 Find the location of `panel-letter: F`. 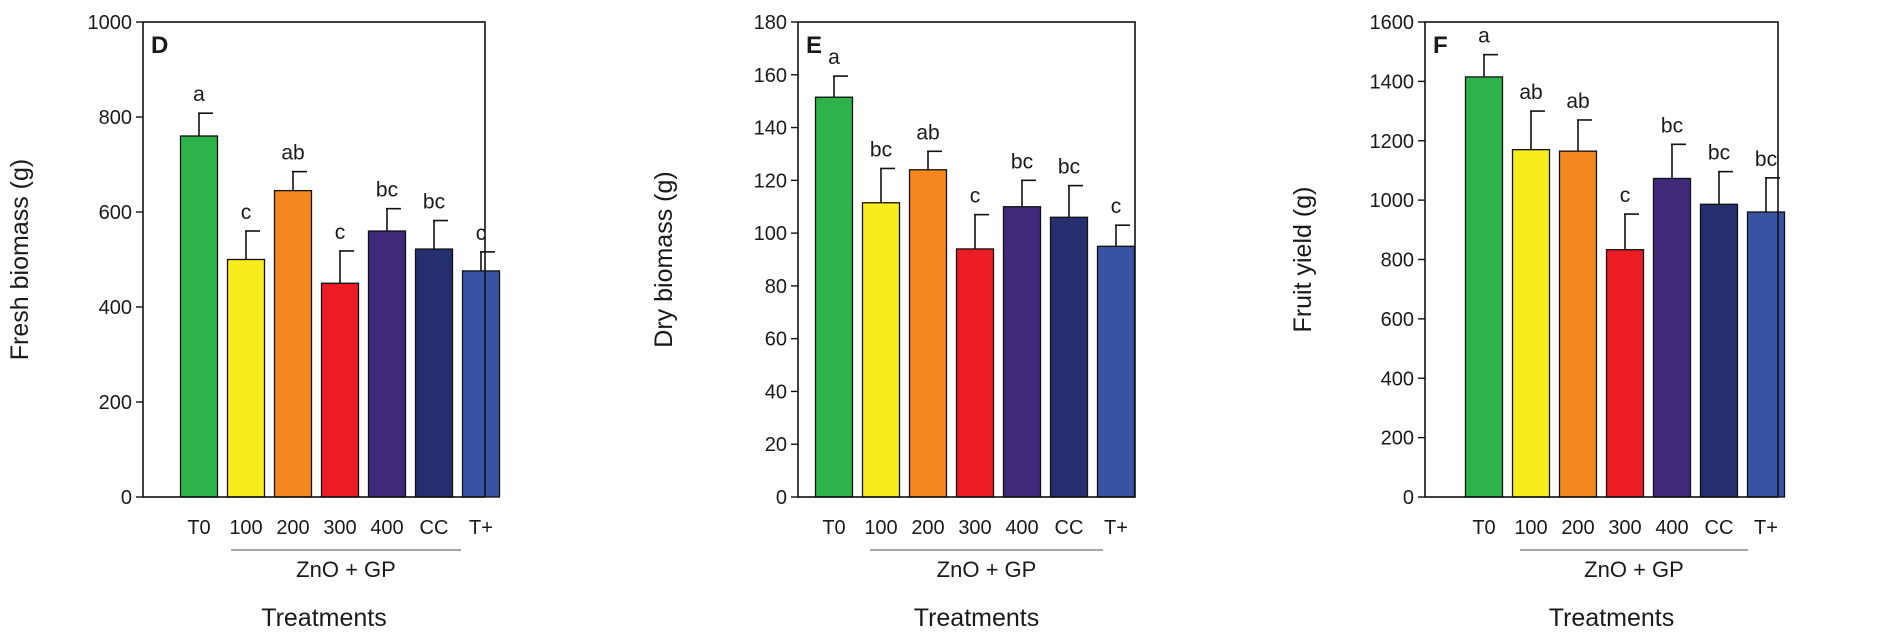

panel-letter: F is located at coordinates (1440, 45).